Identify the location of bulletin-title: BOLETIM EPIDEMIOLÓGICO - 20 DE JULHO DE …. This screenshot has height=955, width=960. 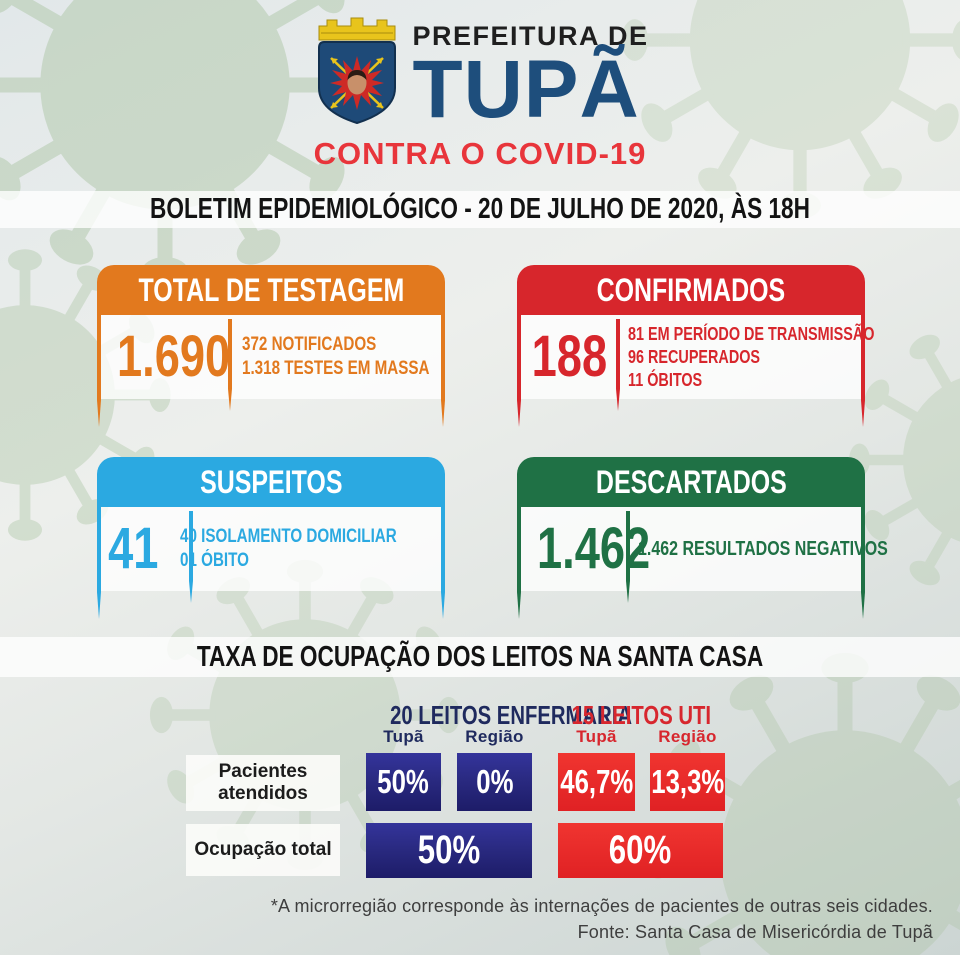
(480, 209).